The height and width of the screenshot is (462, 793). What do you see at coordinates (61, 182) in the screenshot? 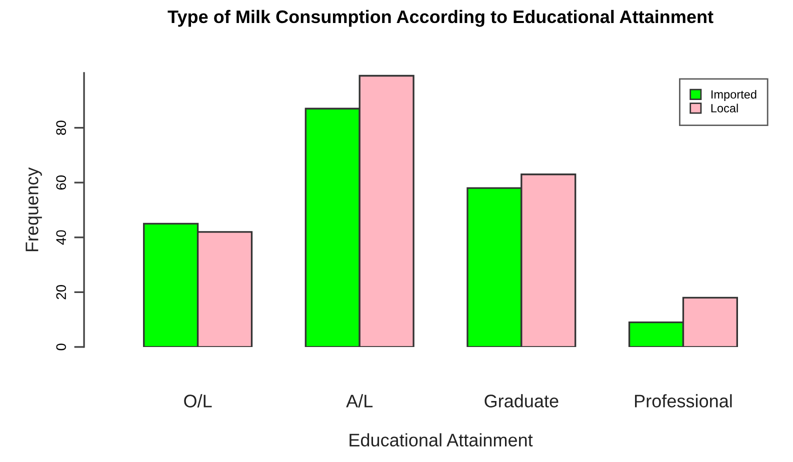
I see `y-tick-label: 60` at bounding box center [61, 182].